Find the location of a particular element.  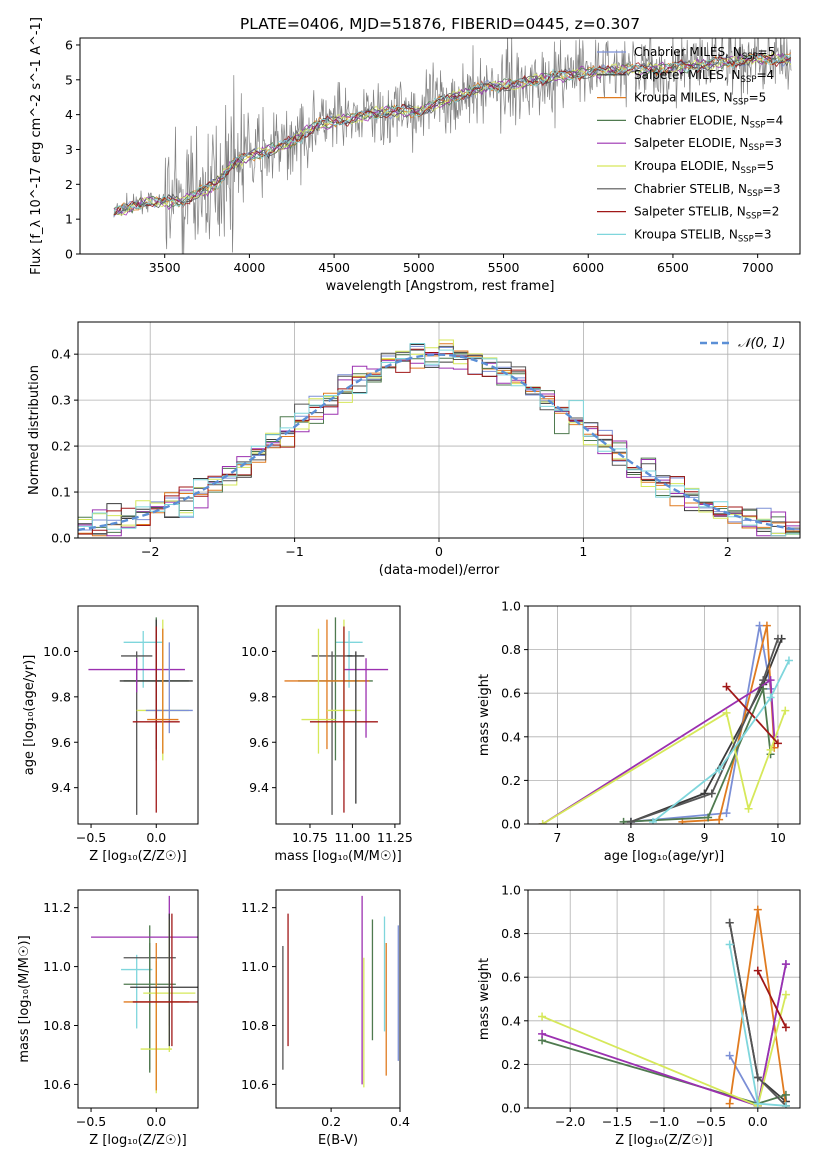

legend-label: Salpeter MILES, NSSP=4 is located at coordinates (704, 76).